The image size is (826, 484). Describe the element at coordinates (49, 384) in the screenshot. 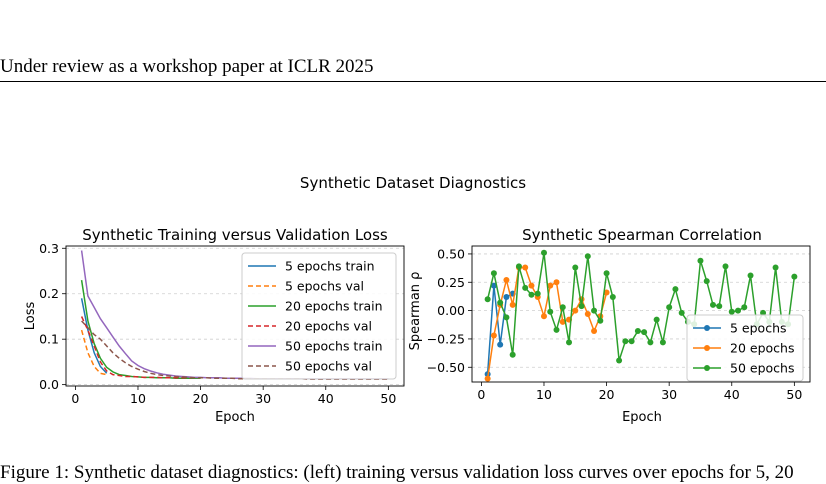

I see `loss-ytick-label: 0.0` at that location.